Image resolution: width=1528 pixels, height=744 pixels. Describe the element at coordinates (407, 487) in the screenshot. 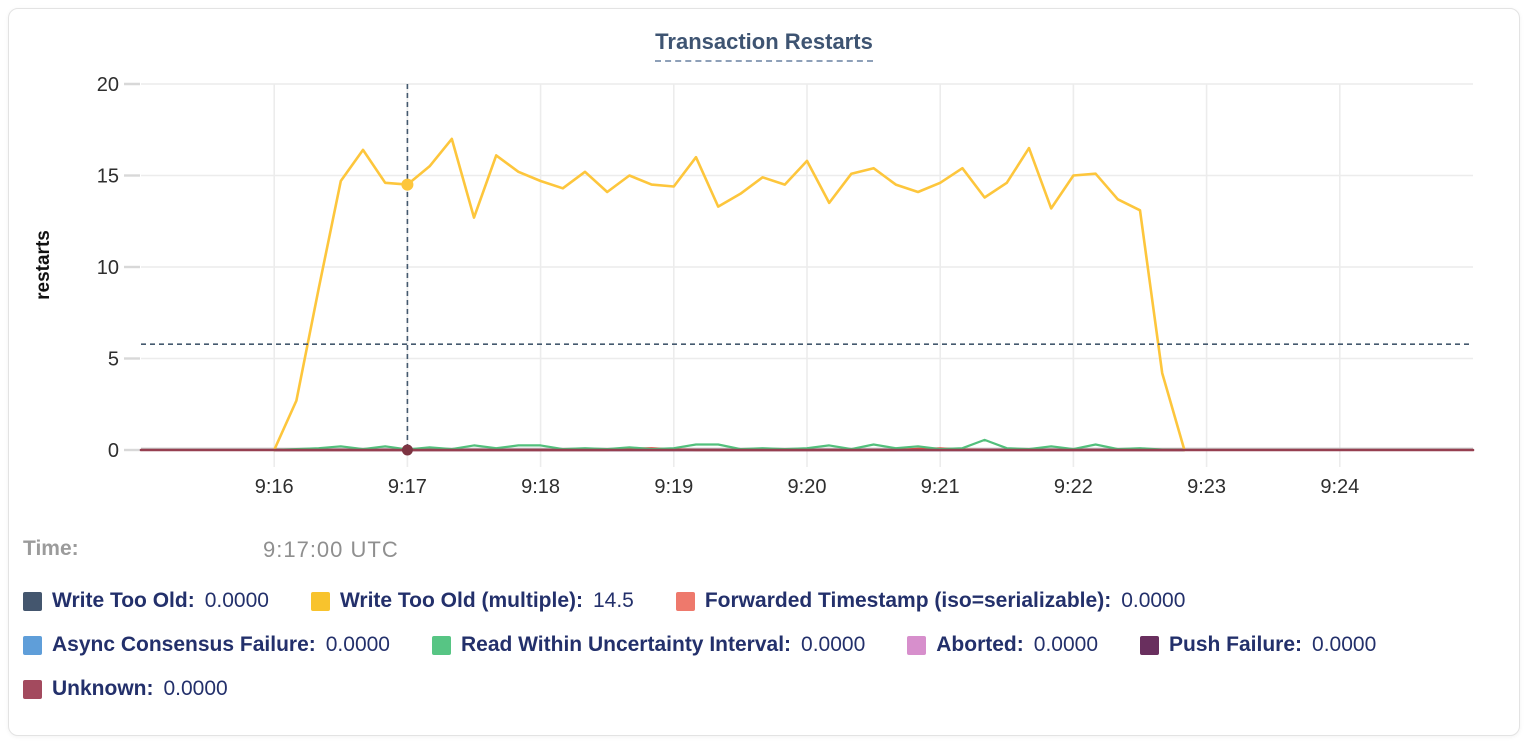

I see `x-axis-tick-label: 9:17` at that location.